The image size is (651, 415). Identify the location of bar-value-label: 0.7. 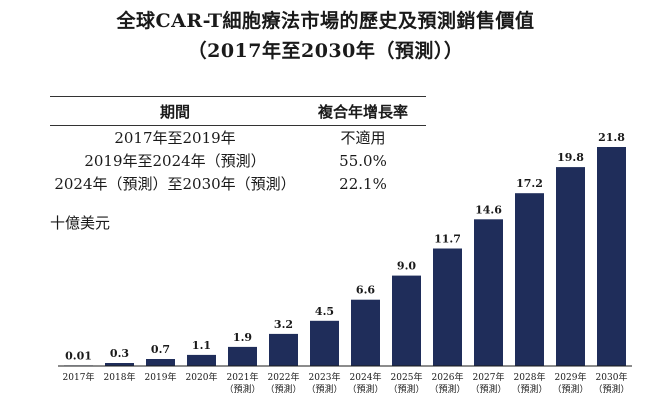
(160, 349).